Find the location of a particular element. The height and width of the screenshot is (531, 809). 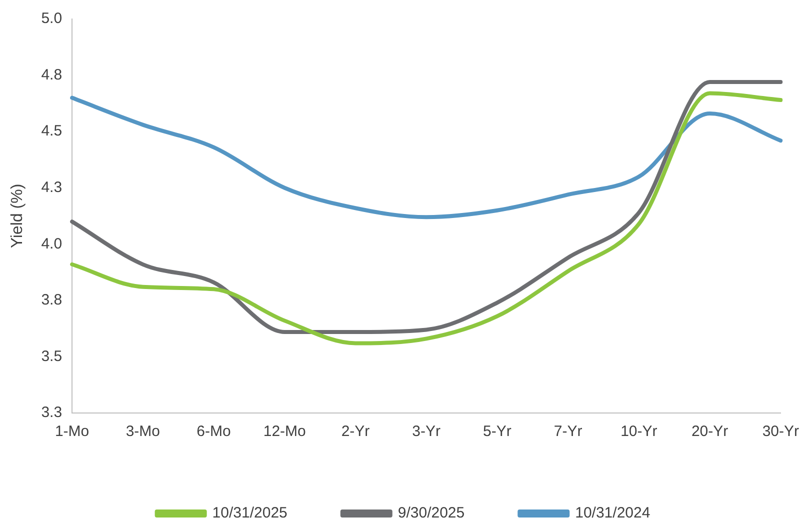

y-tick-label: 3.8 is located at coordinates (51, 300).